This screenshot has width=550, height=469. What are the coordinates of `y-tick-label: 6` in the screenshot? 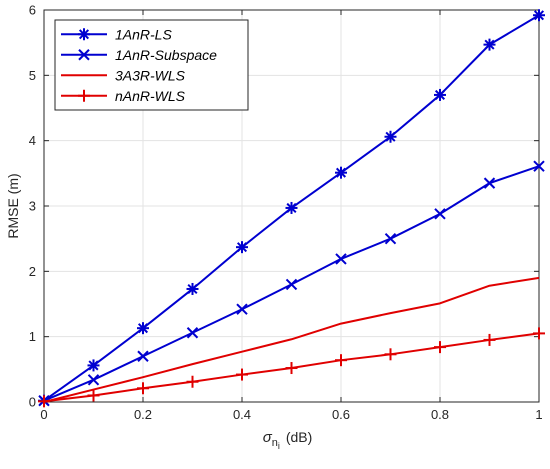 It's located at (32, 10).